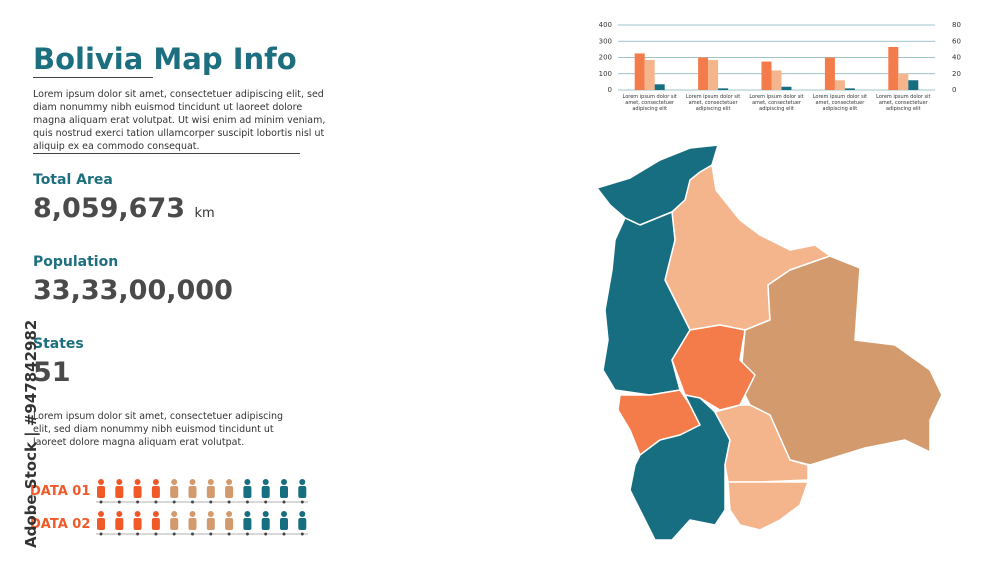  Describe the element at coordinates (52, 372) in the screenshot. I see `stat-value: 51` at that location.